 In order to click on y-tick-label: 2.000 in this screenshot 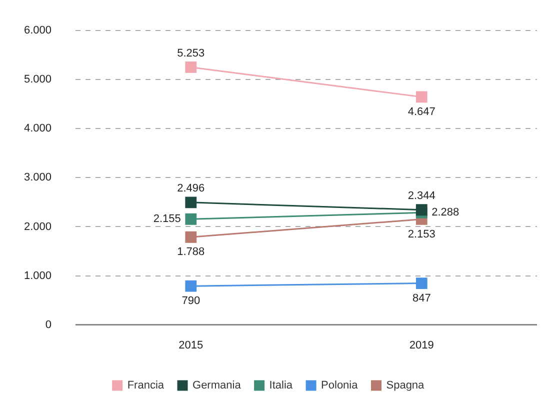, I will do `click(38, 226)`.